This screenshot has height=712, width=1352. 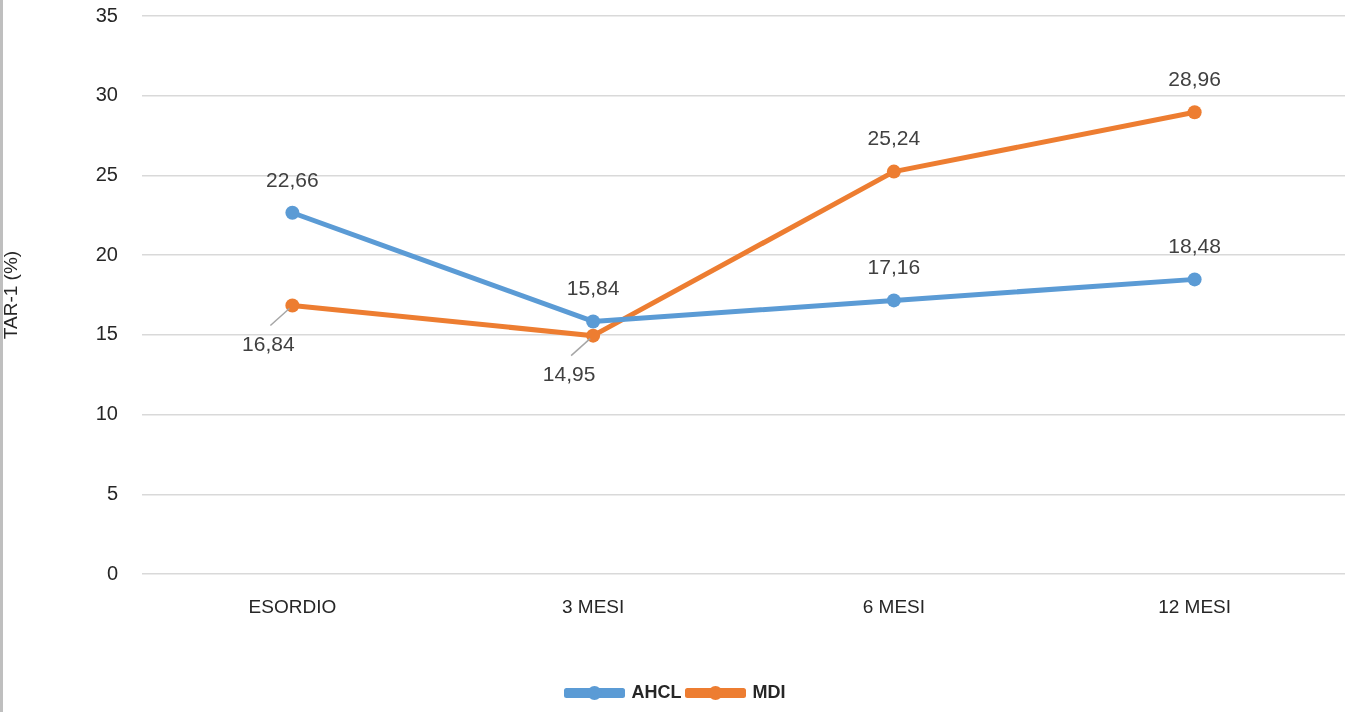 I want to click on legend-label: AHCL, so click(x=656, y=691).